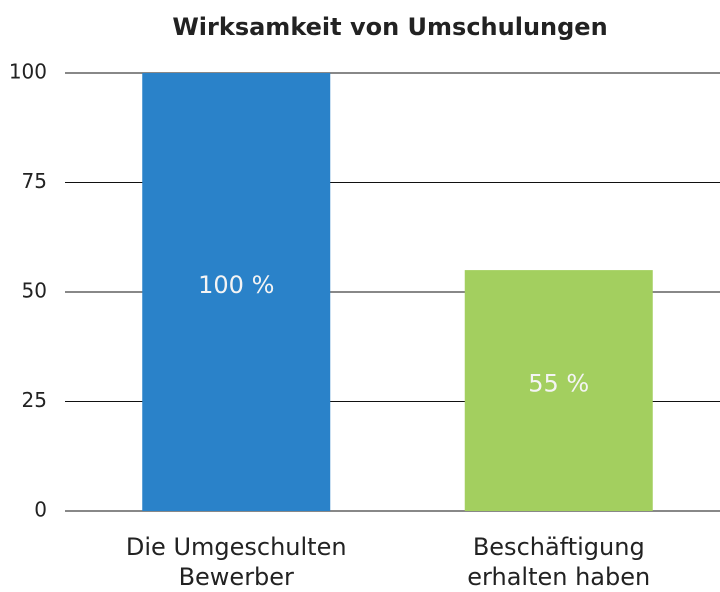 The height and width of the screenshot is (592, 720). I want to click on x-tick-label: Beschäftigung erhalten haben, so click(559, 562).